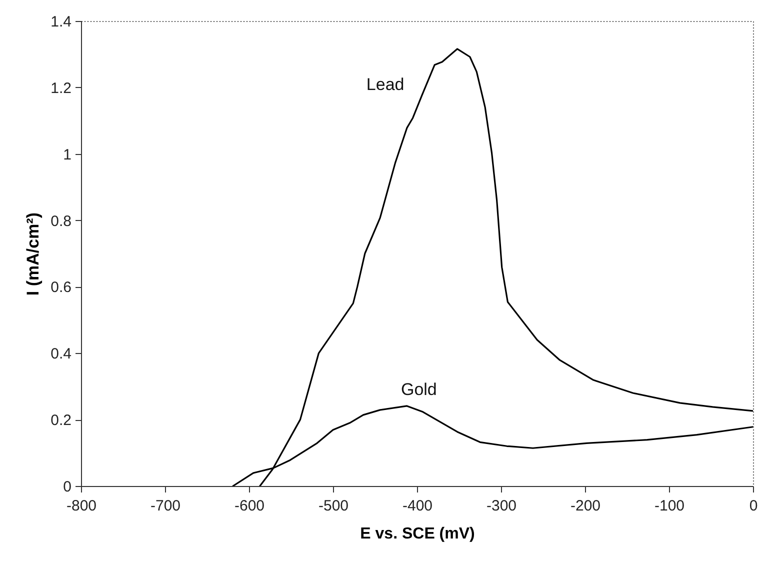  I want to click on y-tick-label: 1.4, so click(61, 22).